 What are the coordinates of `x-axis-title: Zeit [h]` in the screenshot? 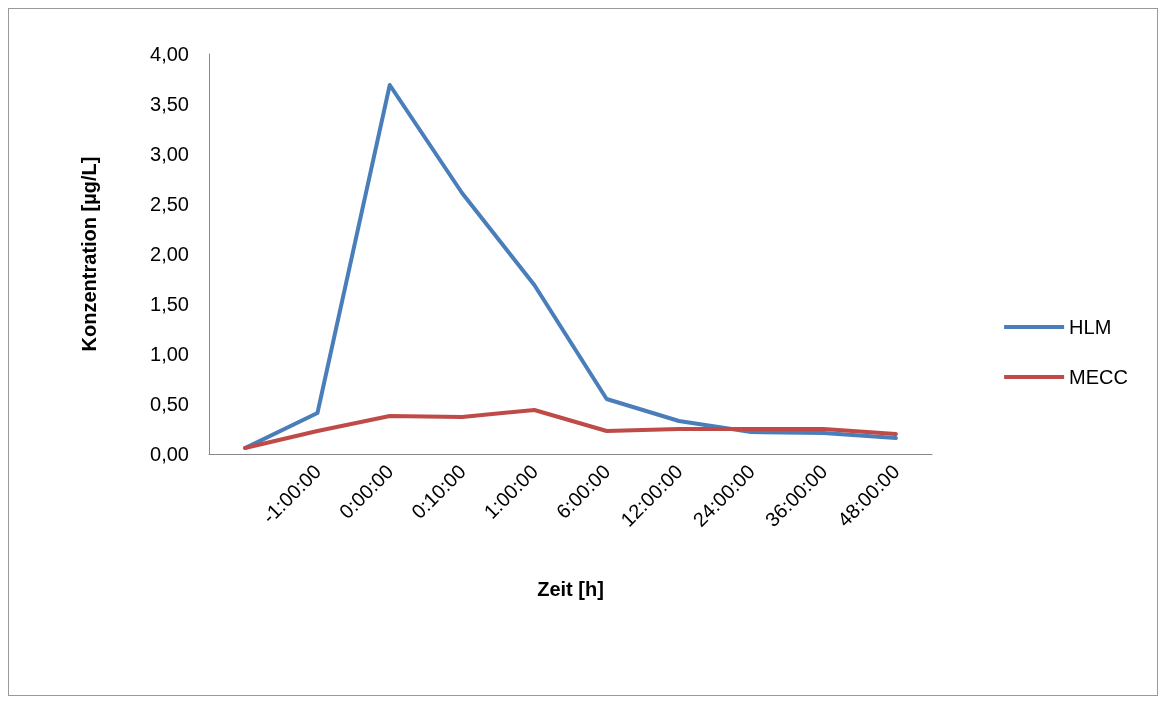 It's located at (570, 589).